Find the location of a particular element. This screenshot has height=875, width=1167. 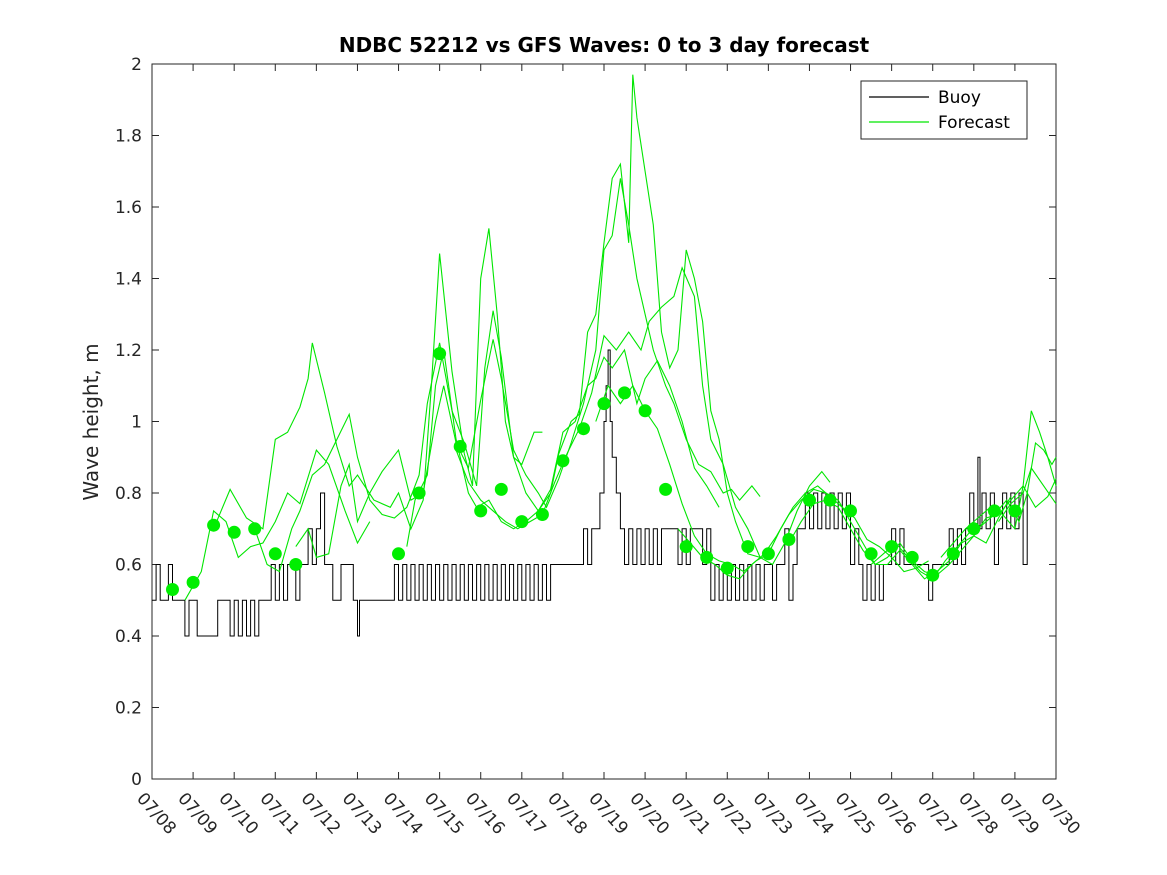

x-tick-label: 07/26 is located at coordinates (896, 814).